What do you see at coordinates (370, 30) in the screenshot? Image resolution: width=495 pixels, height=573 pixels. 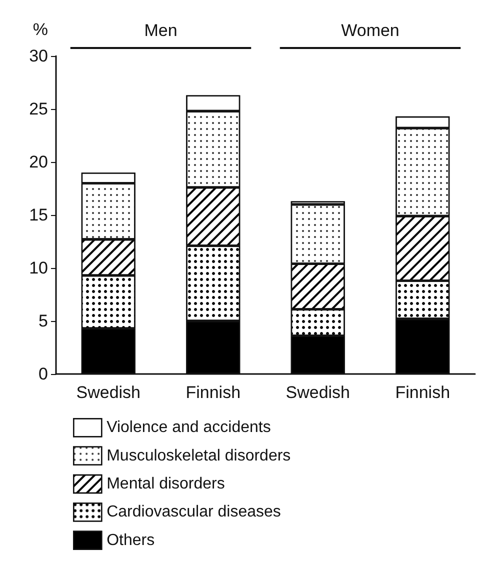 I see `text: Women` at bounding box center [370, 30].